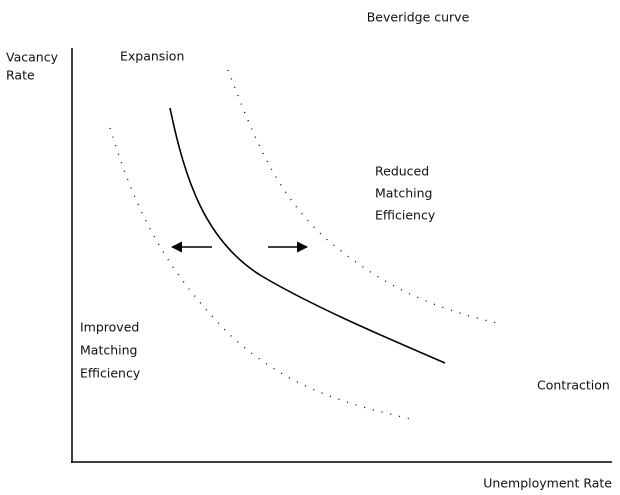 Image resolution: width=620 pixels, height=495 pixels. What do you see at coordinates (418, 17) in the screenshot?
I see `title: Beveridge curve` at bounding box center [418, 17].